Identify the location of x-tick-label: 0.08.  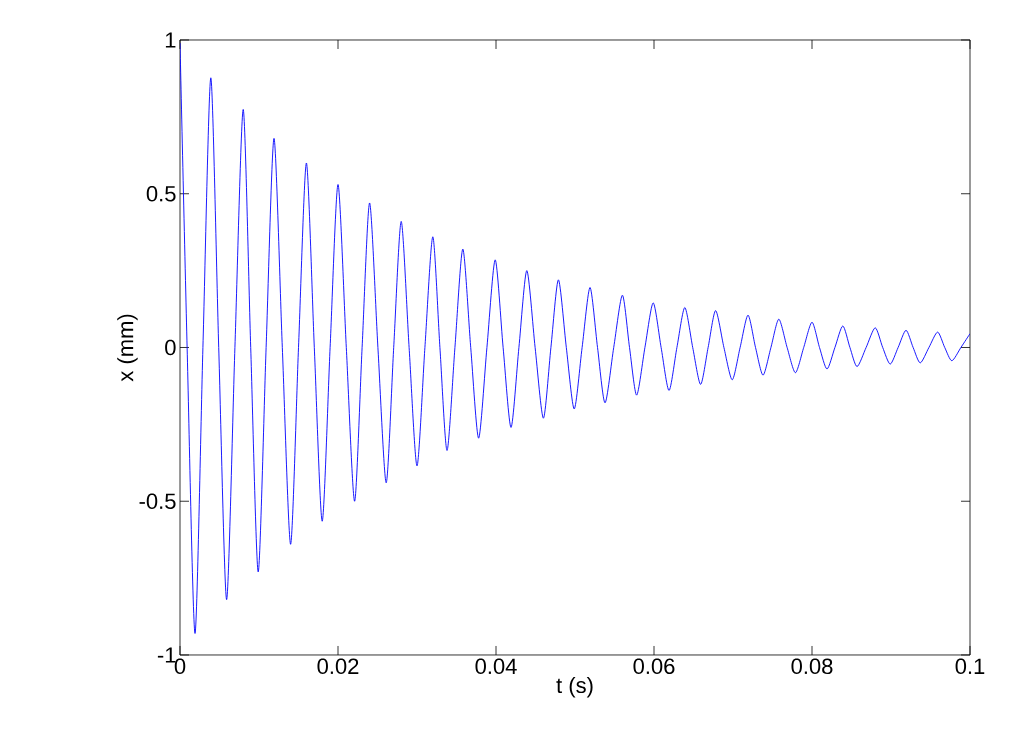
(812, 666).